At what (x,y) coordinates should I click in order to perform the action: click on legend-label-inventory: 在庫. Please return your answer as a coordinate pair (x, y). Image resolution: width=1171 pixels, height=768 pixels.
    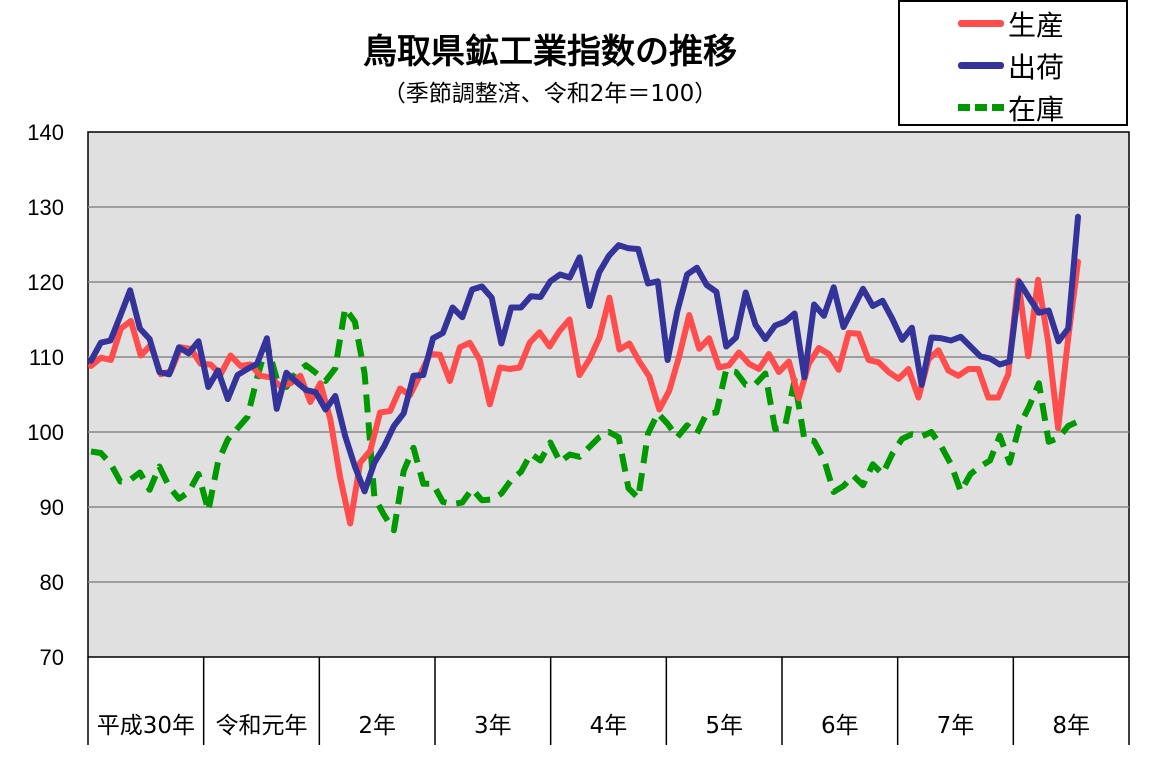
    Looking at the image, I should click on (1036, 109).